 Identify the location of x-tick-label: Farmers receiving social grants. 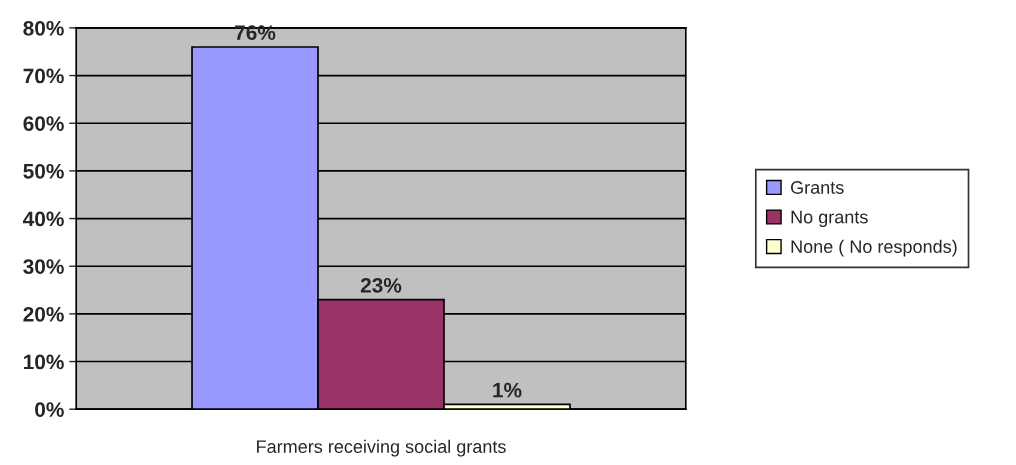
(381, 448).